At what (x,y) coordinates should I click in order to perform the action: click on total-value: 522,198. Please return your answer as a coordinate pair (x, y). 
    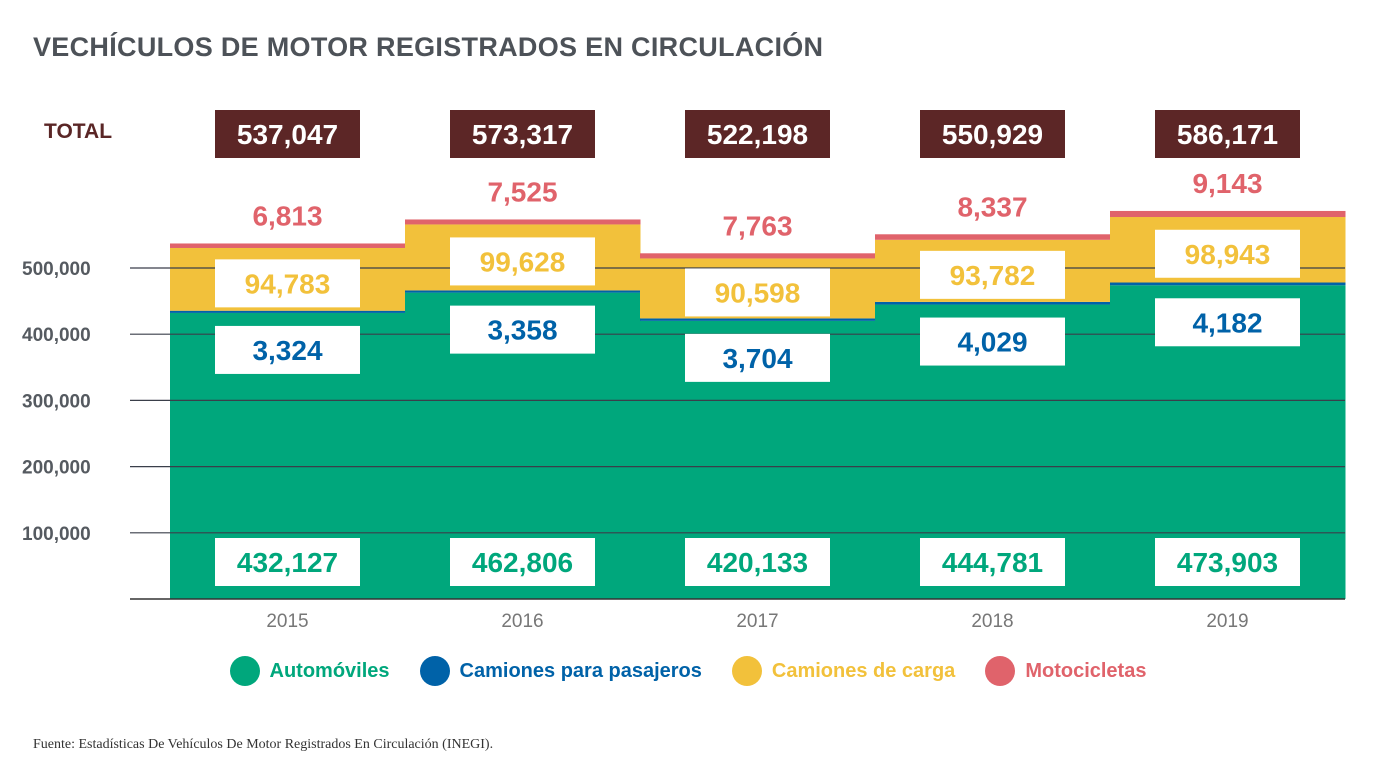
    Looking at the image, I should click on (757, 134).